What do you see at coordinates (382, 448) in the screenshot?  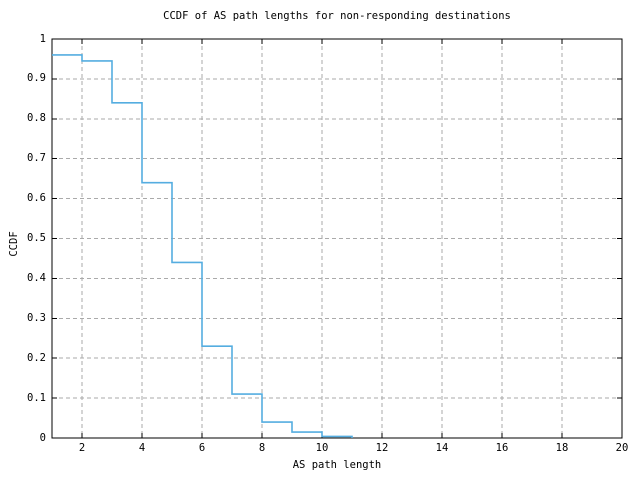 I see `x-tick-label: 12` at bounding box center [382, 448].